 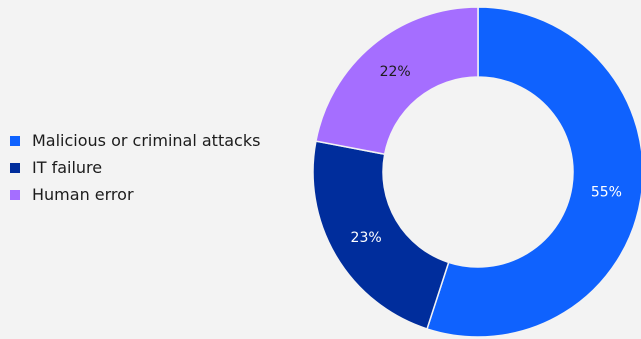 What do you see at coordinates (146, 140) in the screenshot?
I see `legend-label-malicious-attacks: Malicious or criminal attacks` at bounding box center [146, 140].